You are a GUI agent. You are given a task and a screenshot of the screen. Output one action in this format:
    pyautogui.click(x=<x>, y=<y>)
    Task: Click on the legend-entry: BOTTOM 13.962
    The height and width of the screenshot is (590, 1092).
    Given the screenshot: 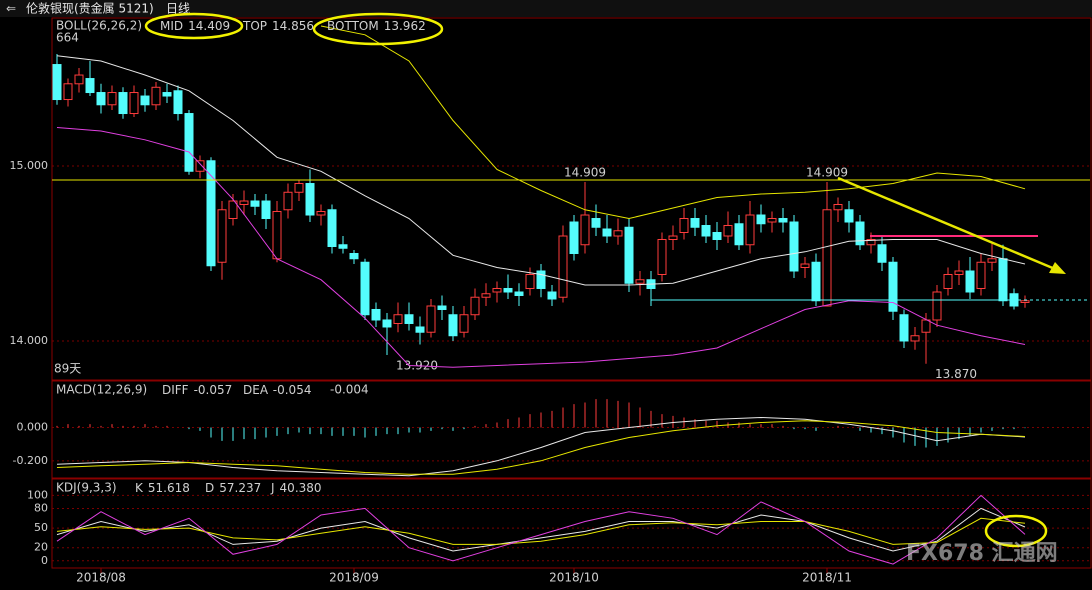 What is the action you would take?
    pyautogui.click(x=376, y=26)
    